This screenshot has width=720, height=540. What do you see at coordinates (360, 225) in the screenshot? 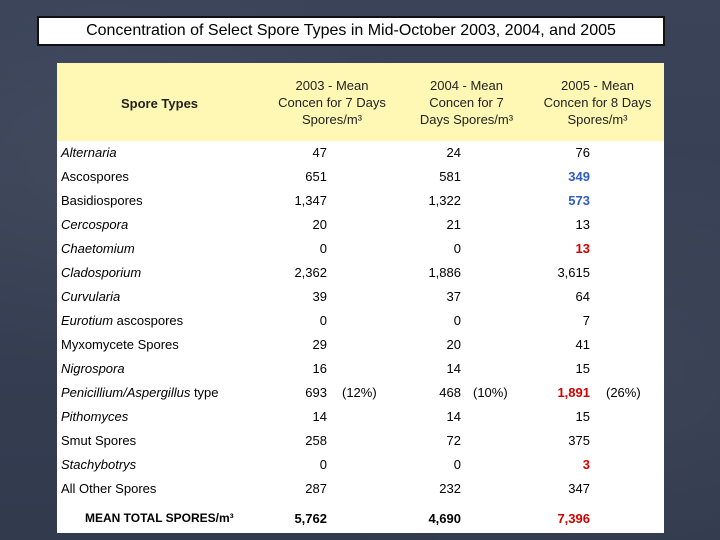
I see `table-row: Cercospora 20 21 13` at bounding box center [360, 225].